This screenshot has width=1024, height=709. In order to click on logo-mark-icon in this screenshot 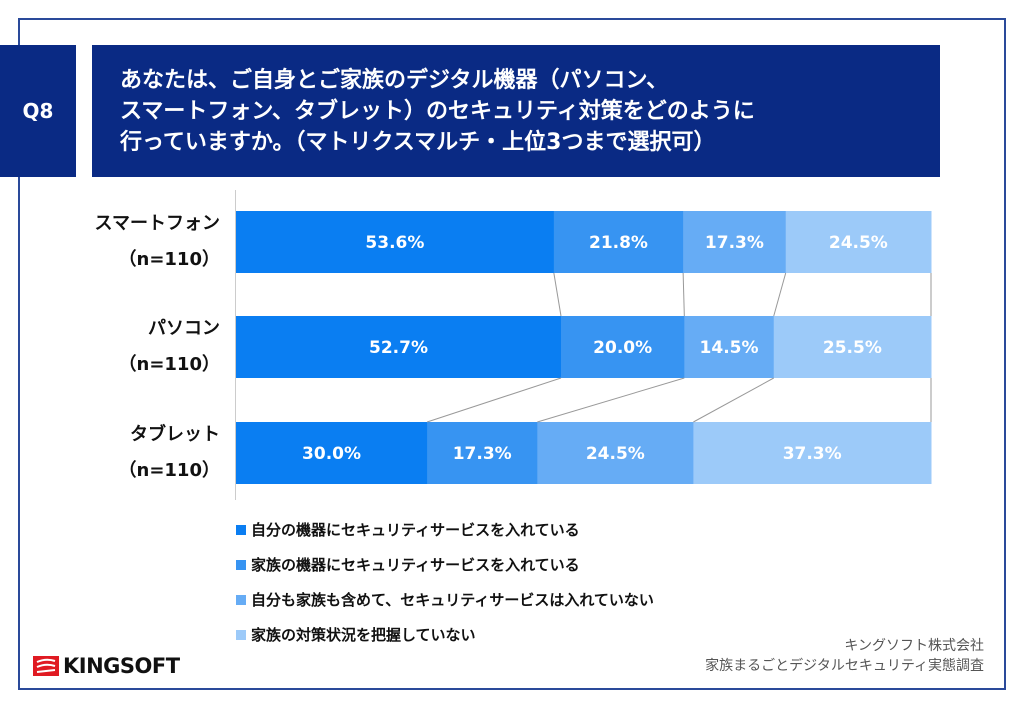, I will do `click(46, 666)`.